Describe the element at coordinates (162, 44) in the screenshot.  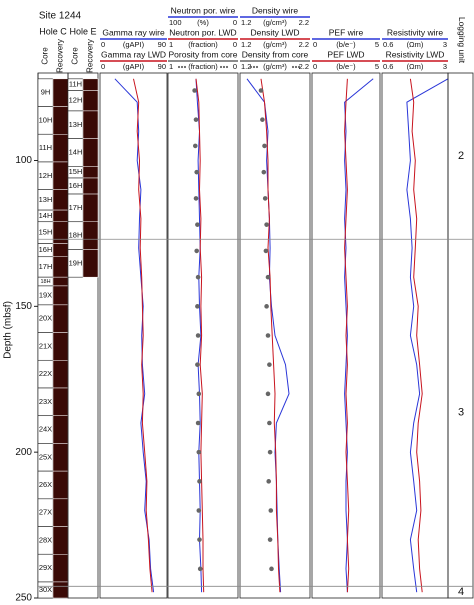
I see `header-scale-max: 90` at that location.